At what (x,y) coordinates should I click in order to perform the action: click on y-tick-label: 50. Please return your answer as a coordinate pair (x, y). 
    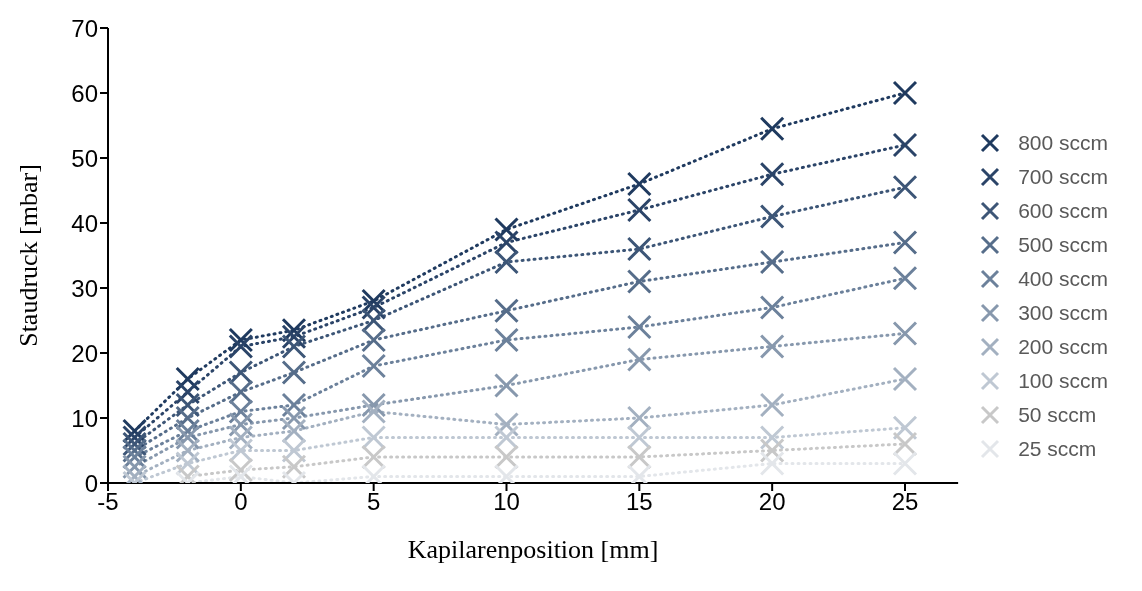
    Looking at the image, I should click on (84, 158).